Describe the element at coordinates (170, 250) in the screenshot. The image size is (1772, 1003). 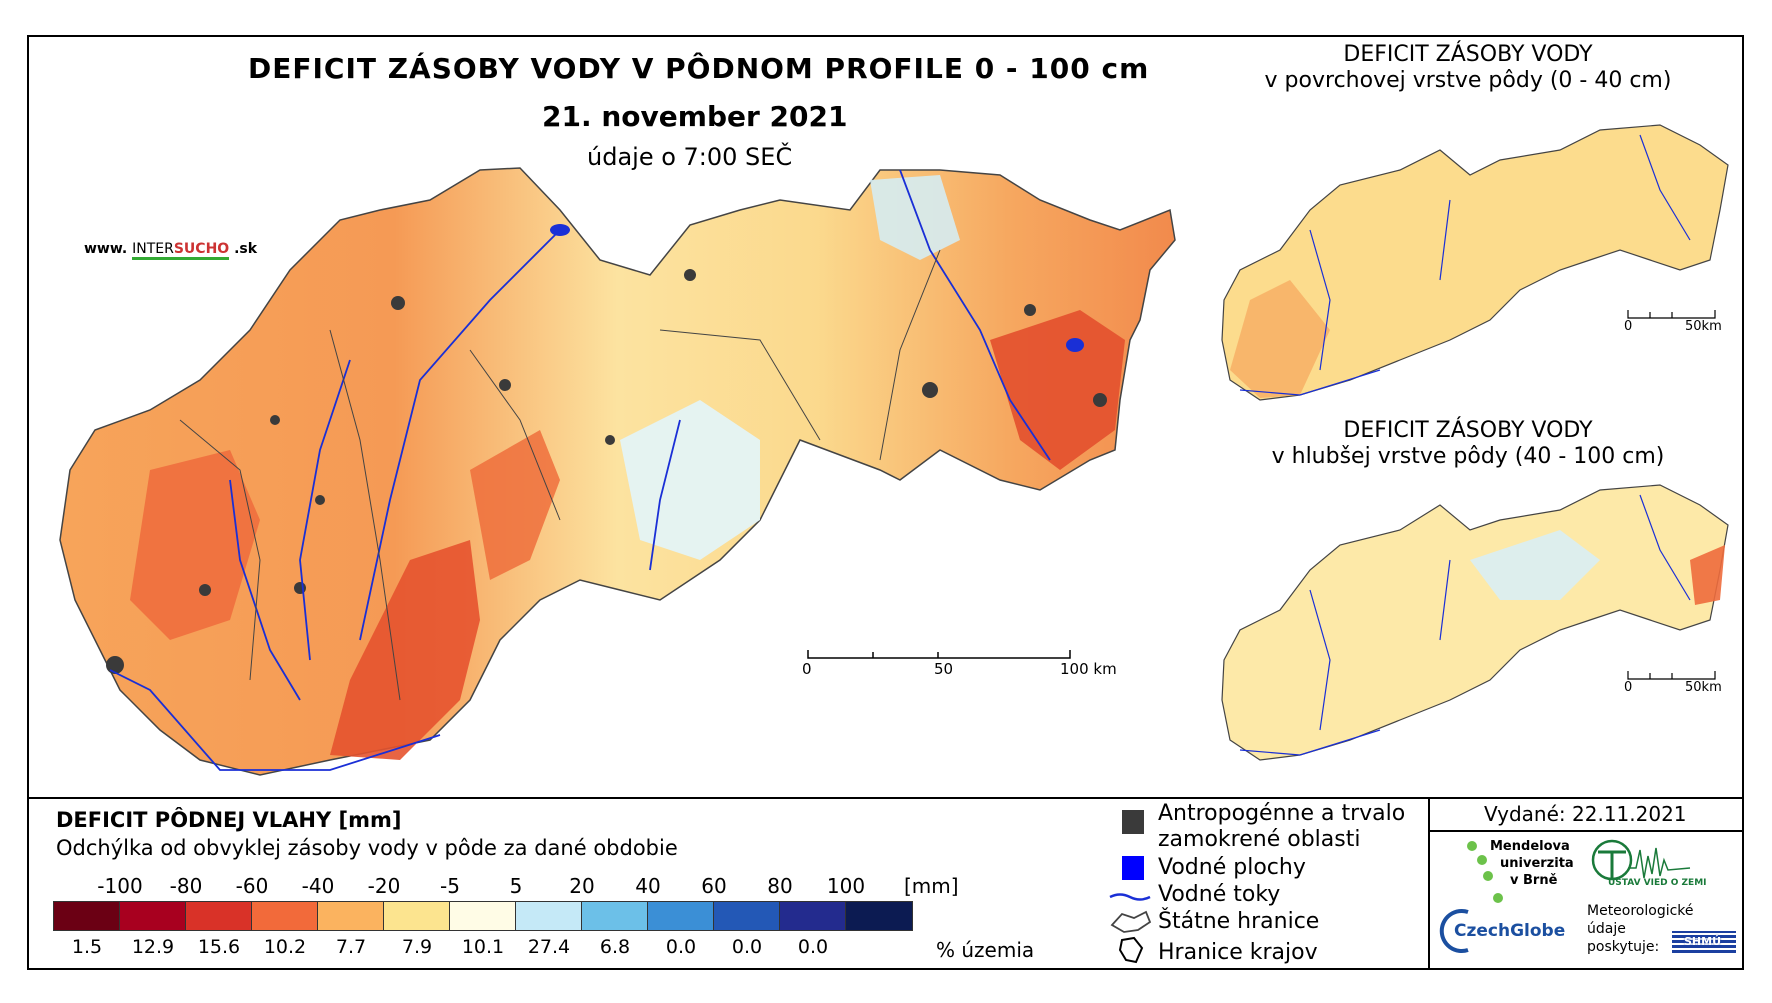
I see `website-logo: www. INTERSUCHO .sk` at that location.